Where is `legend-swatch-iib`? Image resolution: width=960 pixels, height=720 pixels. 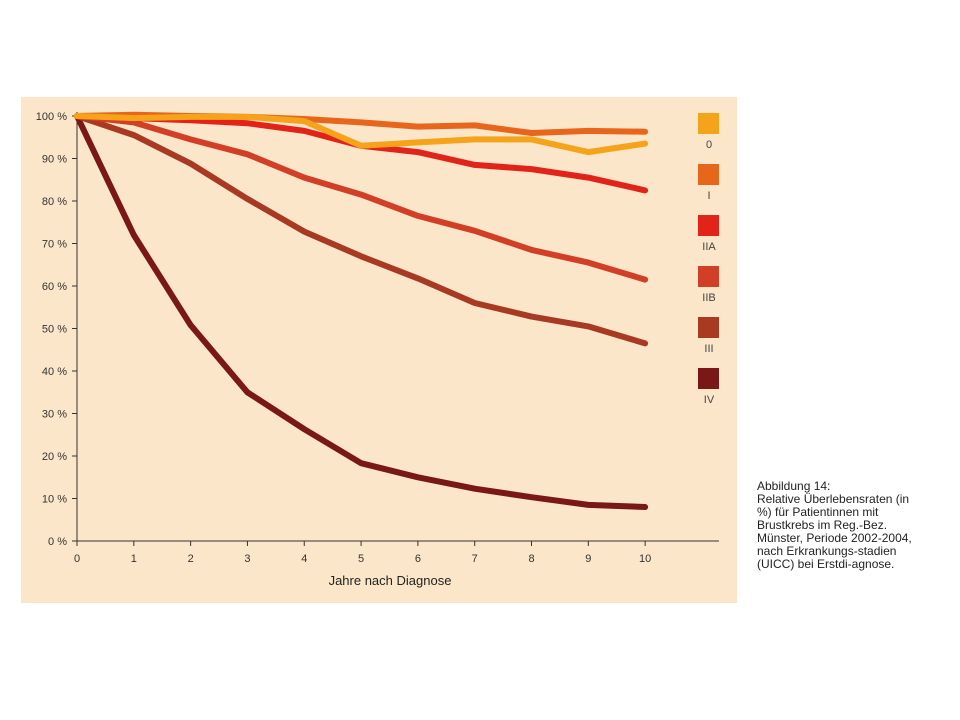
legend-swatch-iib is located at coordinates (708, 276).